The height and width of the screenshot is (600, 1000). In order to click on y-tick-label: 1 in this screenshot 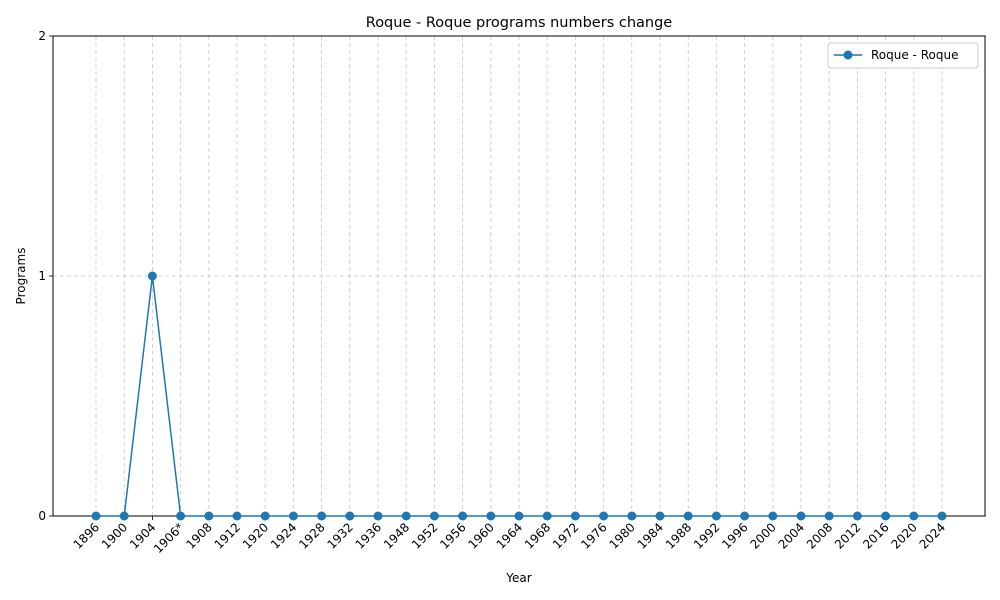, I will do `click(42, 276)`.